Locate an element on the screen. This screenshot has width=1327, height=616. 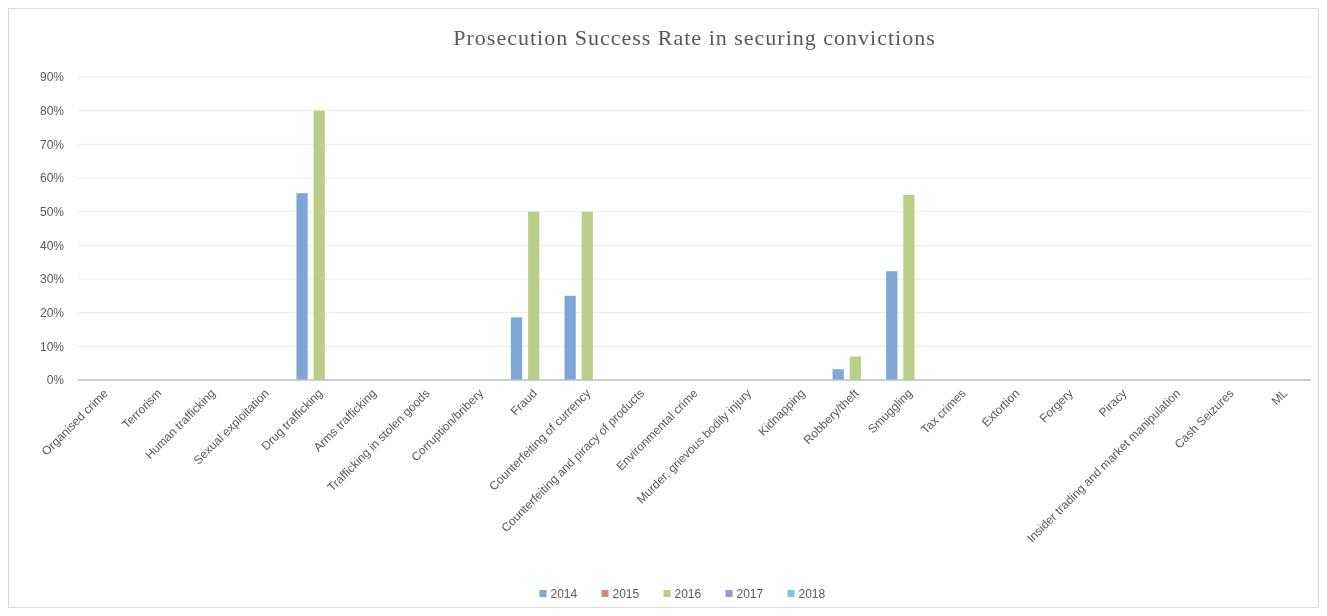
y-tick-label: 90% is located at coordinates (52, 77).